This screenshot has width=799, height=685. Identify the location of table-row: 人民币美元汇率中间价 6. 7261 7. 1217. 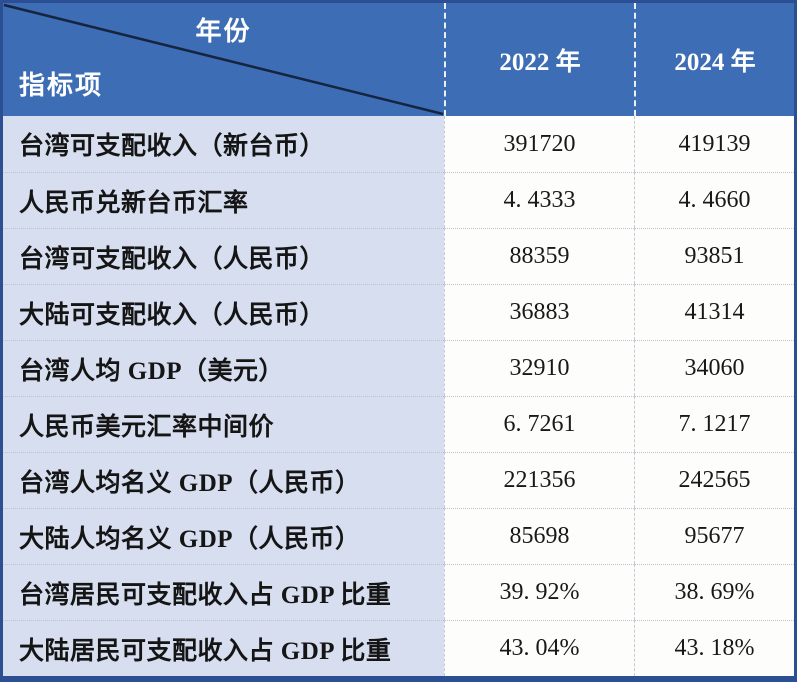
(398, 424).